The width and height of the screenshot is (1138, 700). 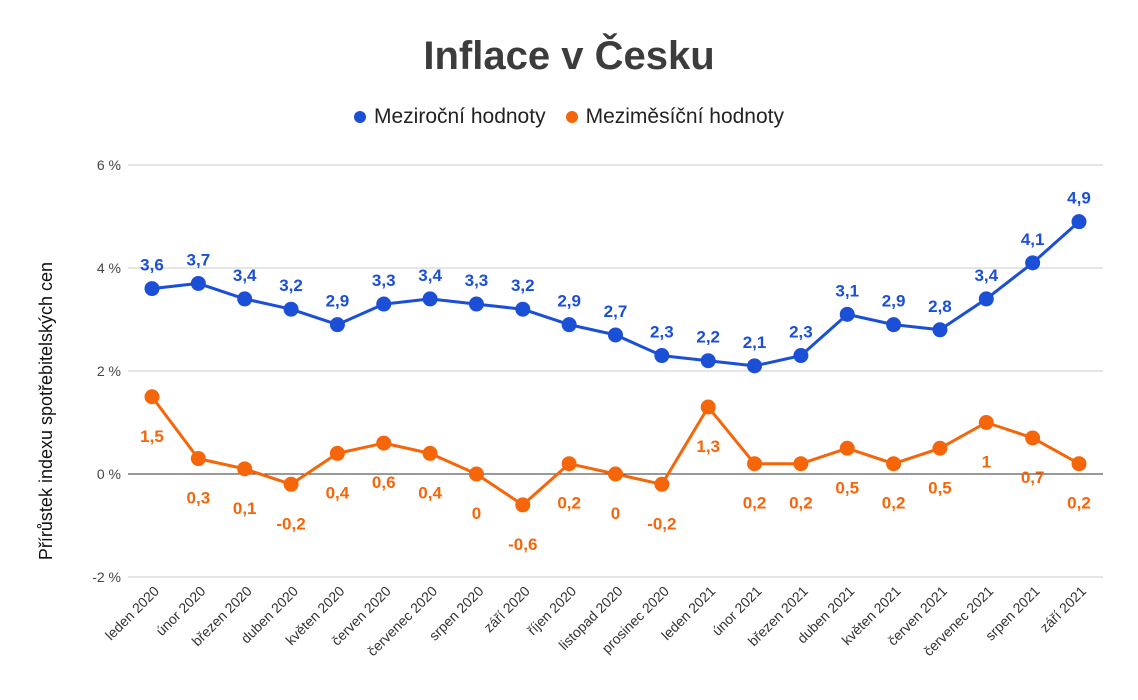 I want to click on legend-marker-mom, so click(x=571, y=117).